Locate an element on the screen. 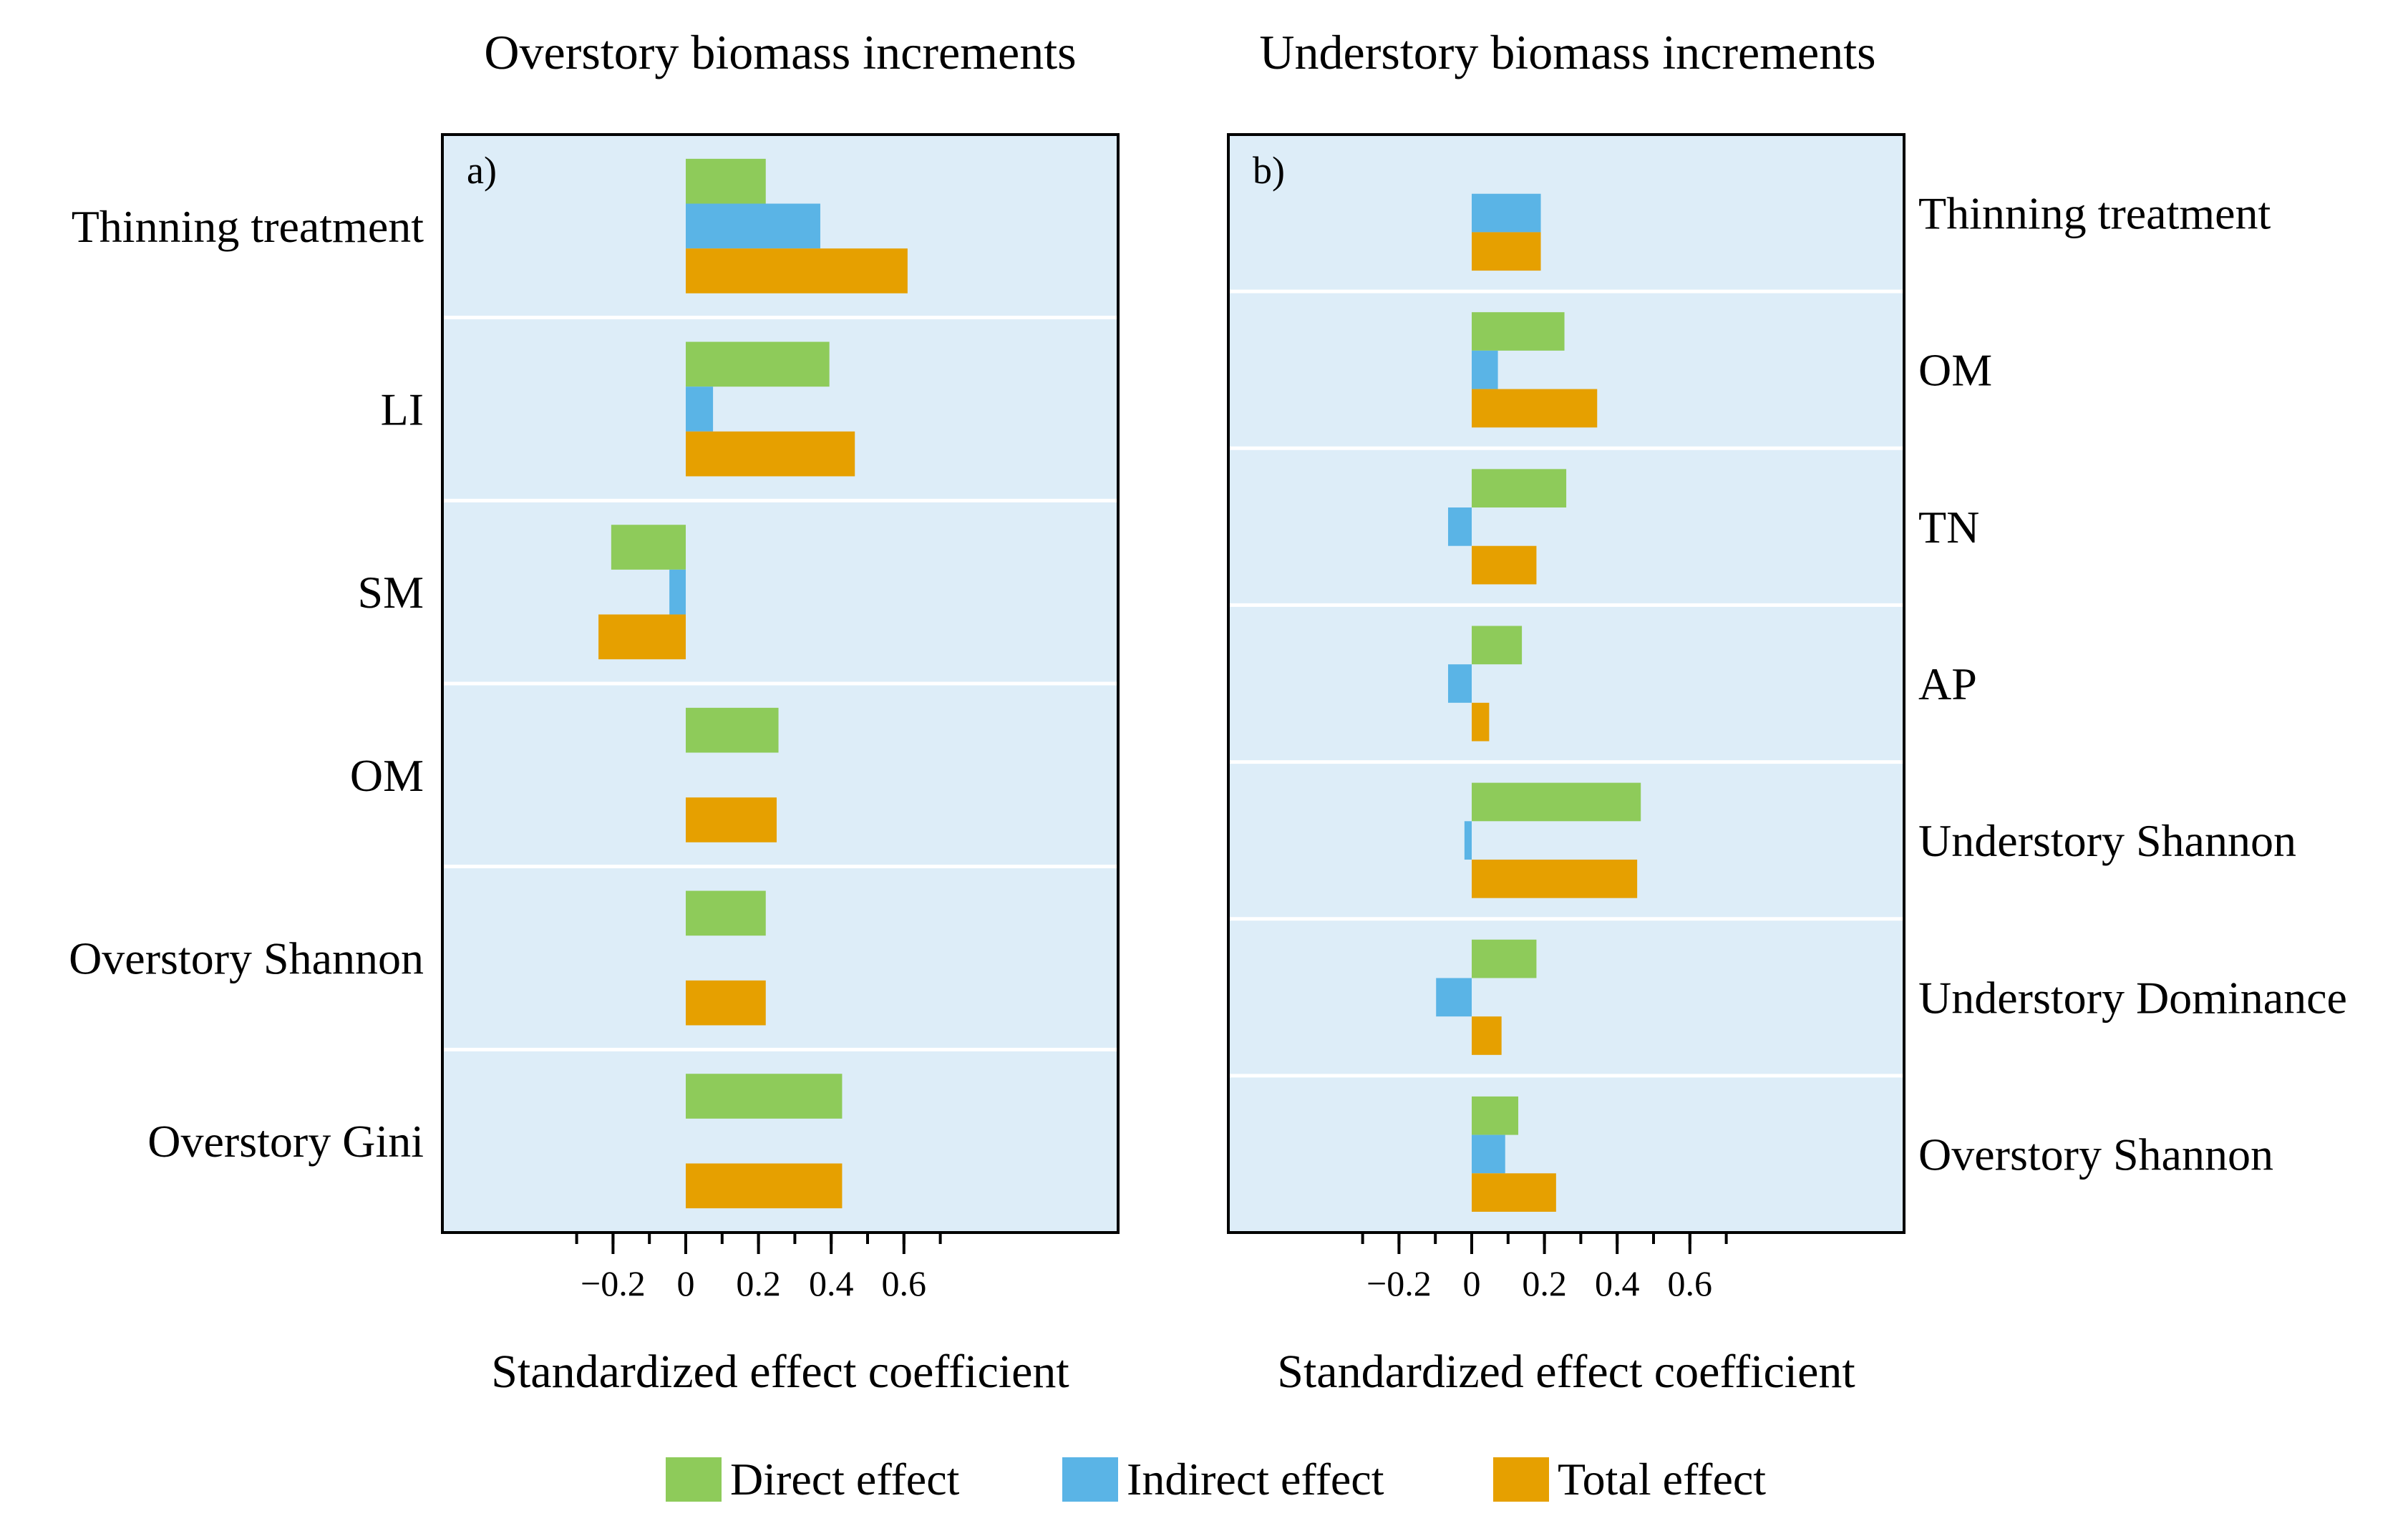  category-label: LI is located at coordinates (402, 409).